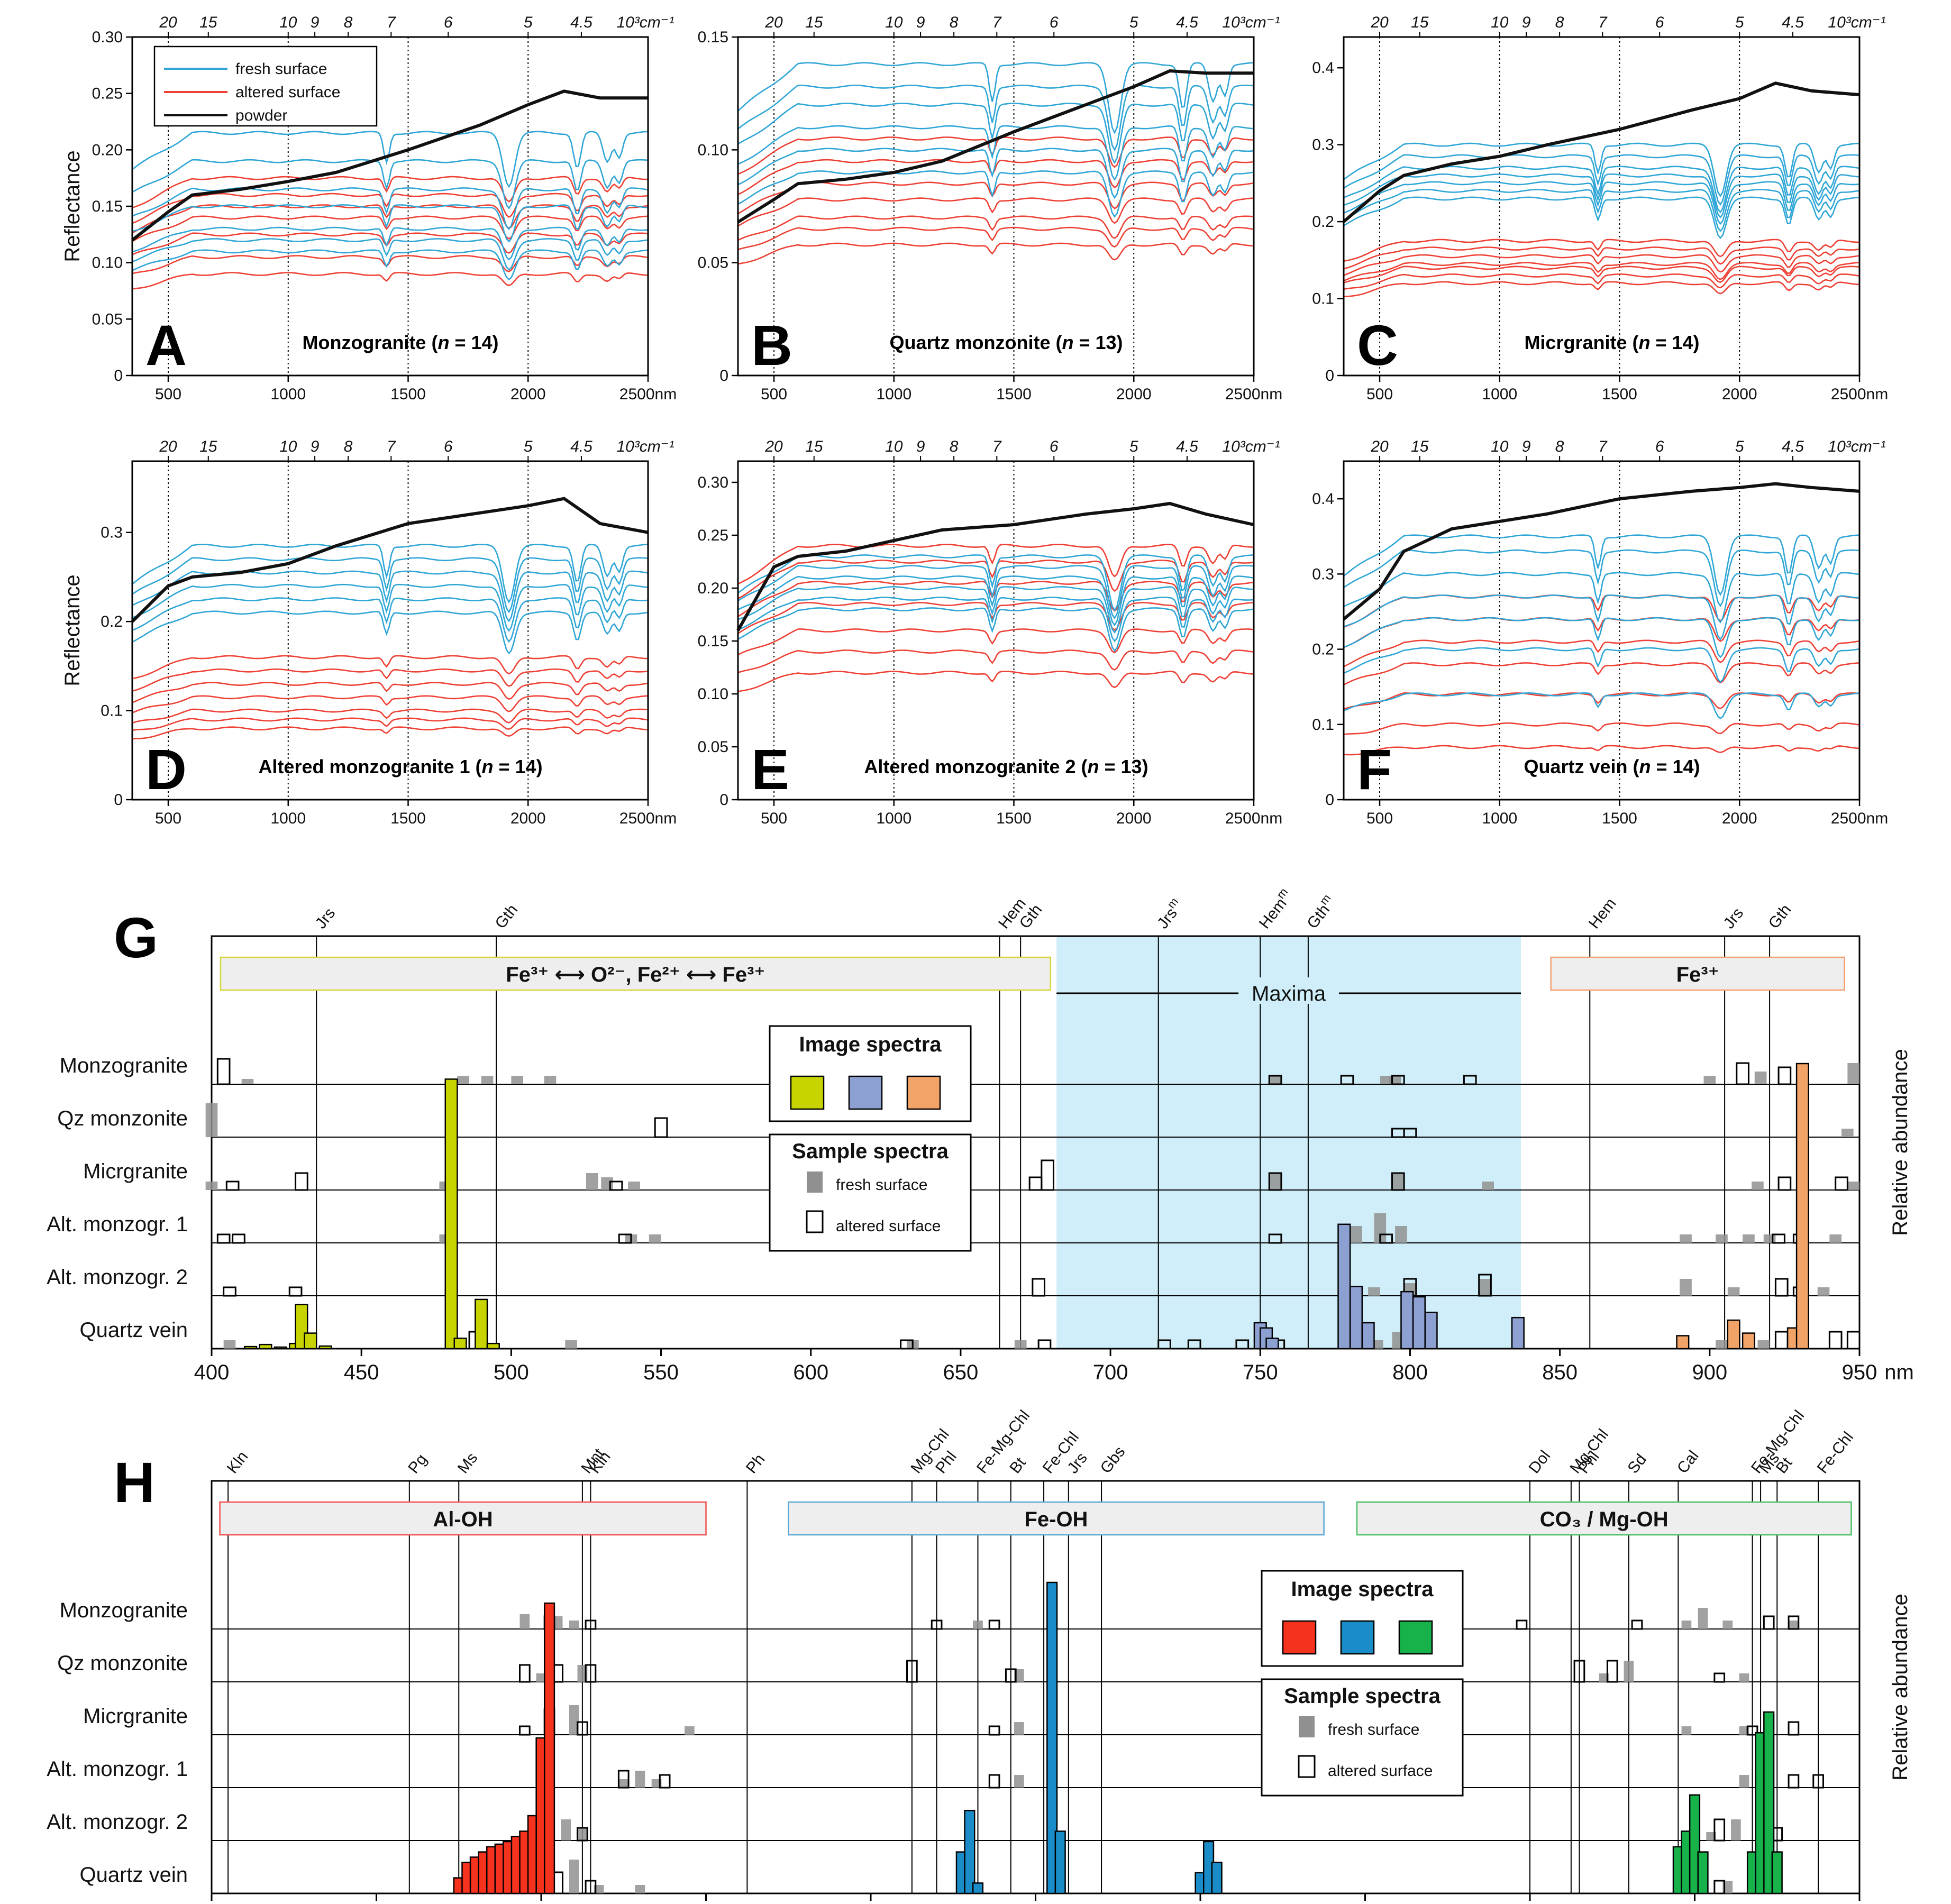 Image resolution: width=1951 pixels, height=1904 pixels. What do you see at coordinates (281, 69) in the screenshot?
I see `legend-label: fresh surface` at bounding box center [281, 69].